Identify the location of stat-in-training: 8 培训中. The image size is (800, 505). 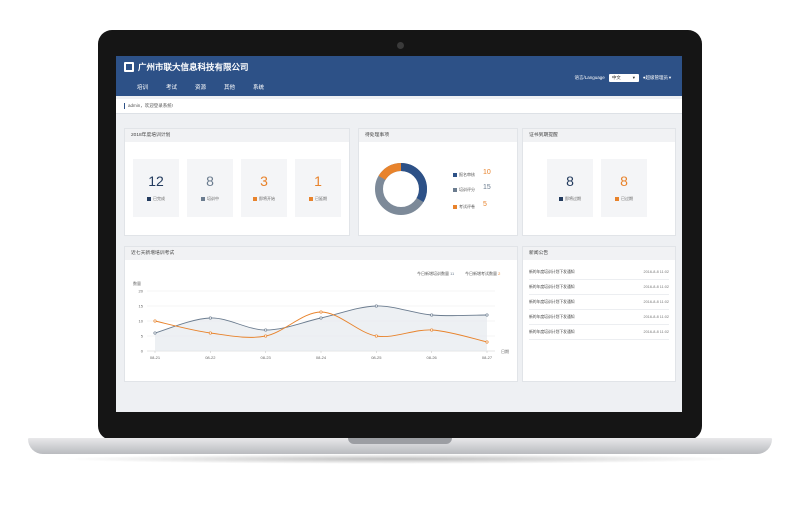
(210, 188).